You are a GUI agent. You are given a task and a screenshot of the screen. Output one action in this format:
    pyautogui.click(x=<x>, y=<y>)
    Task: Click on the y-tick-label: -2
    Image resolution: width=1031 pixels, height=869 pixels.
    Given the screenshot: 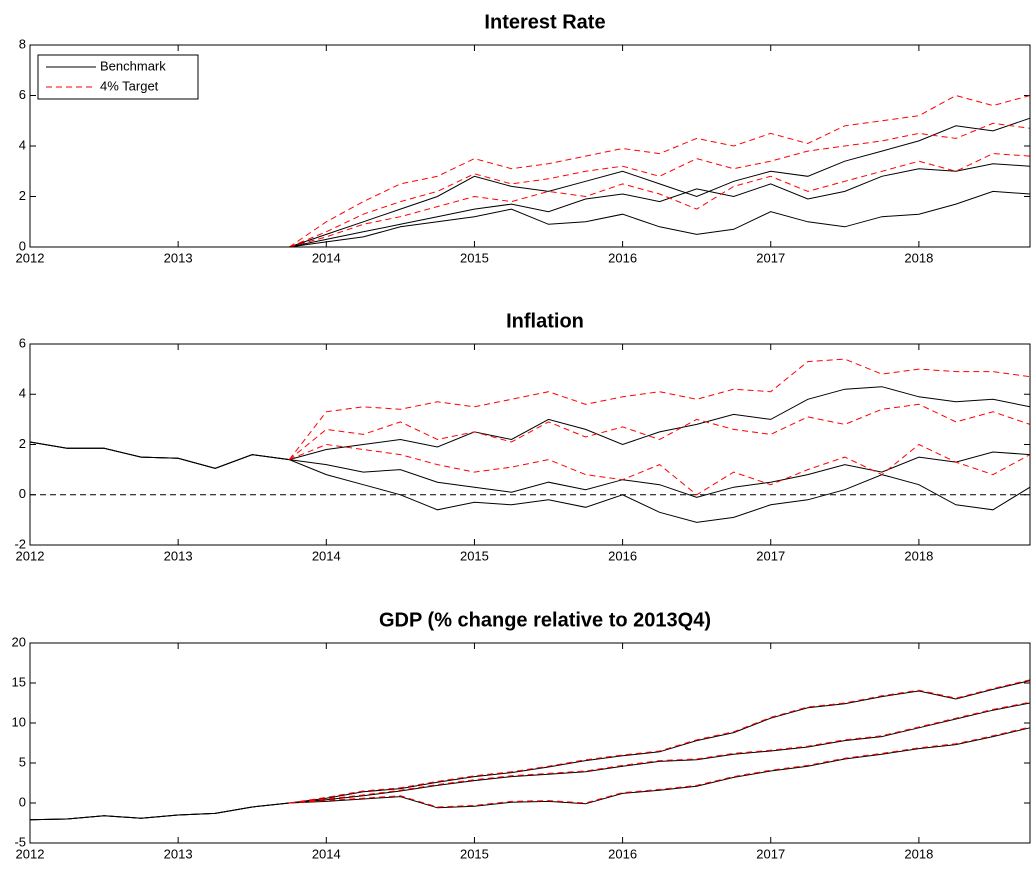 What is the action you would take?
    pyautogui.click(x=20, y=543)
    